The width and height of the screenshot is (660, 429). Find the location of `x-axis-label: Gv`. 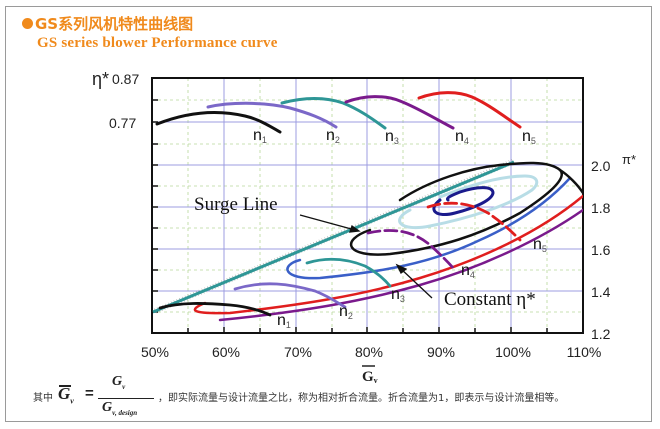

x-axis-label: Gv is located at coordinates (370, 375).